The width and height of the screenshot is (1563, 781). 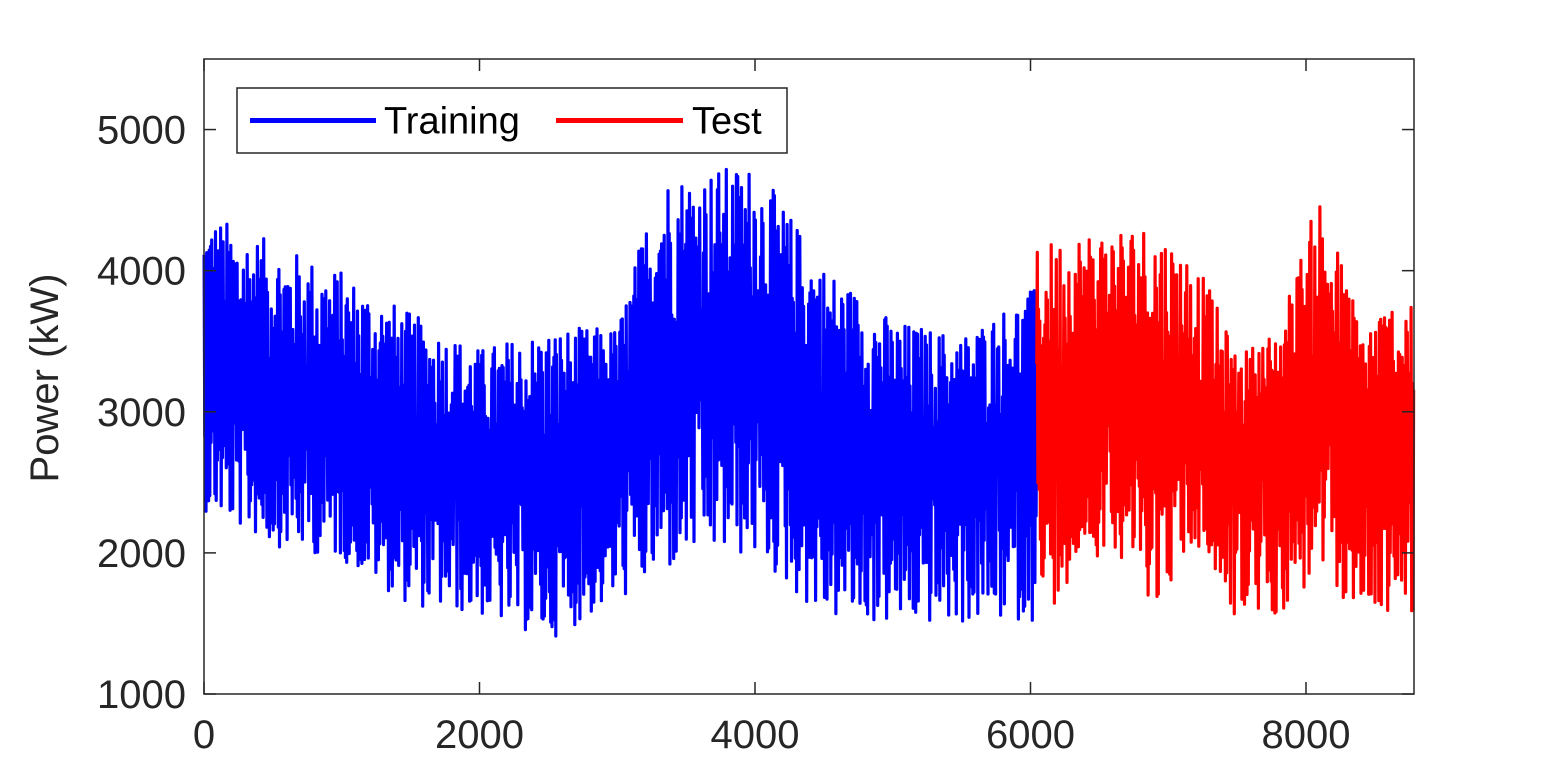 What do you see at coordinates (452, 122) in the screenshot?
I see `legend-label-training: Training` at bounding box center [452, 122].